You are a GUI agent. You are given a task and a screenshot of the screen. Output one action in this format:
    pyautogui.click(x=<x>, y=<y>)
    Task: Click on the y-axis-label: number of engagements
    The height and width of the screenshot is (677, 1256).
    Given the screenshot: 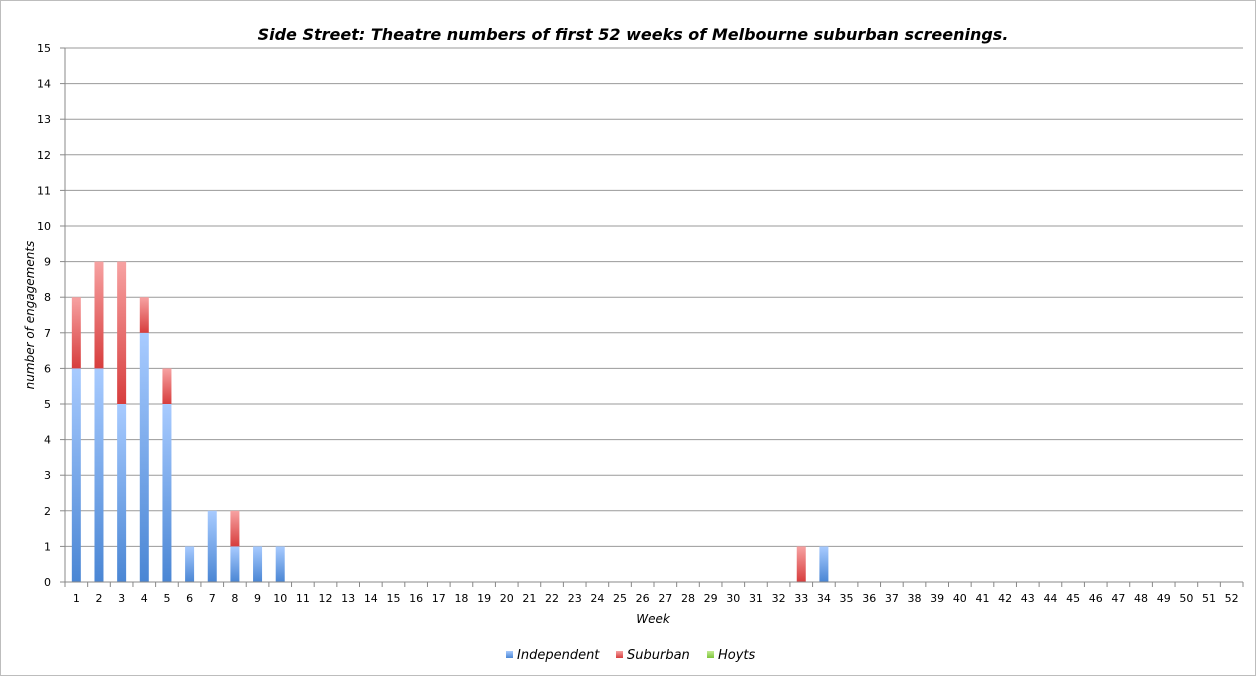 What is the action you would take?
    pyautogui.click(x=30, y=315)
    